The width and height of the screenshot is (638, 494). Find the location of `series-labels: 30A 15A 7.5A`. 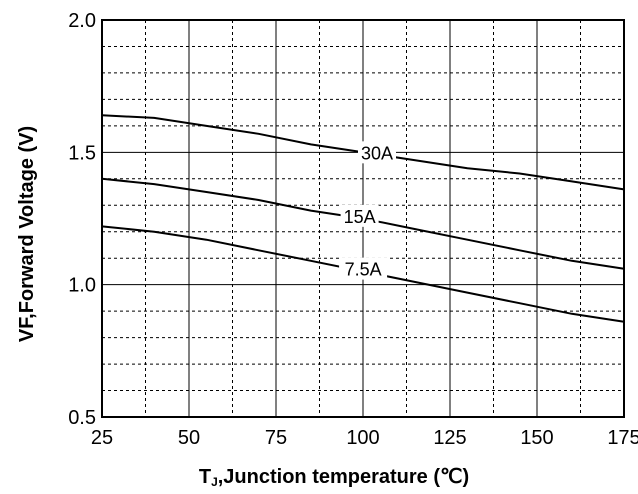

series-labels: 30A 15A 7.5A is located at coordinates (367, 210).